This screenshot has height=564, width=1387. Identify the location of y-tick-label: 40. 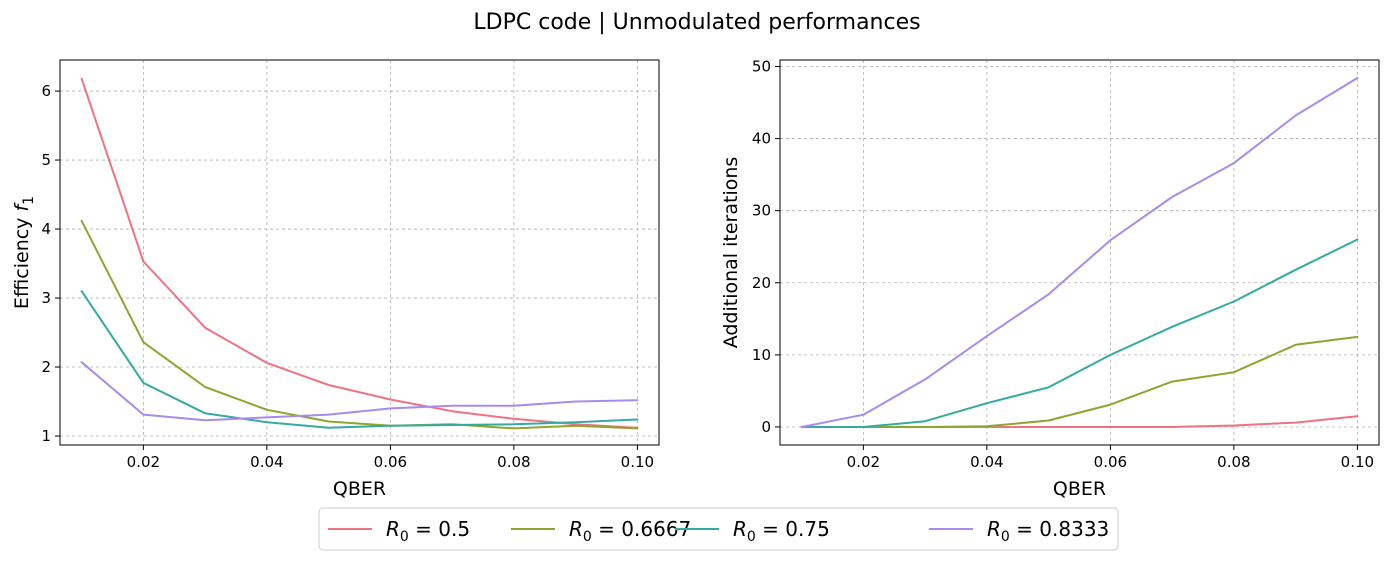
(761, 139).